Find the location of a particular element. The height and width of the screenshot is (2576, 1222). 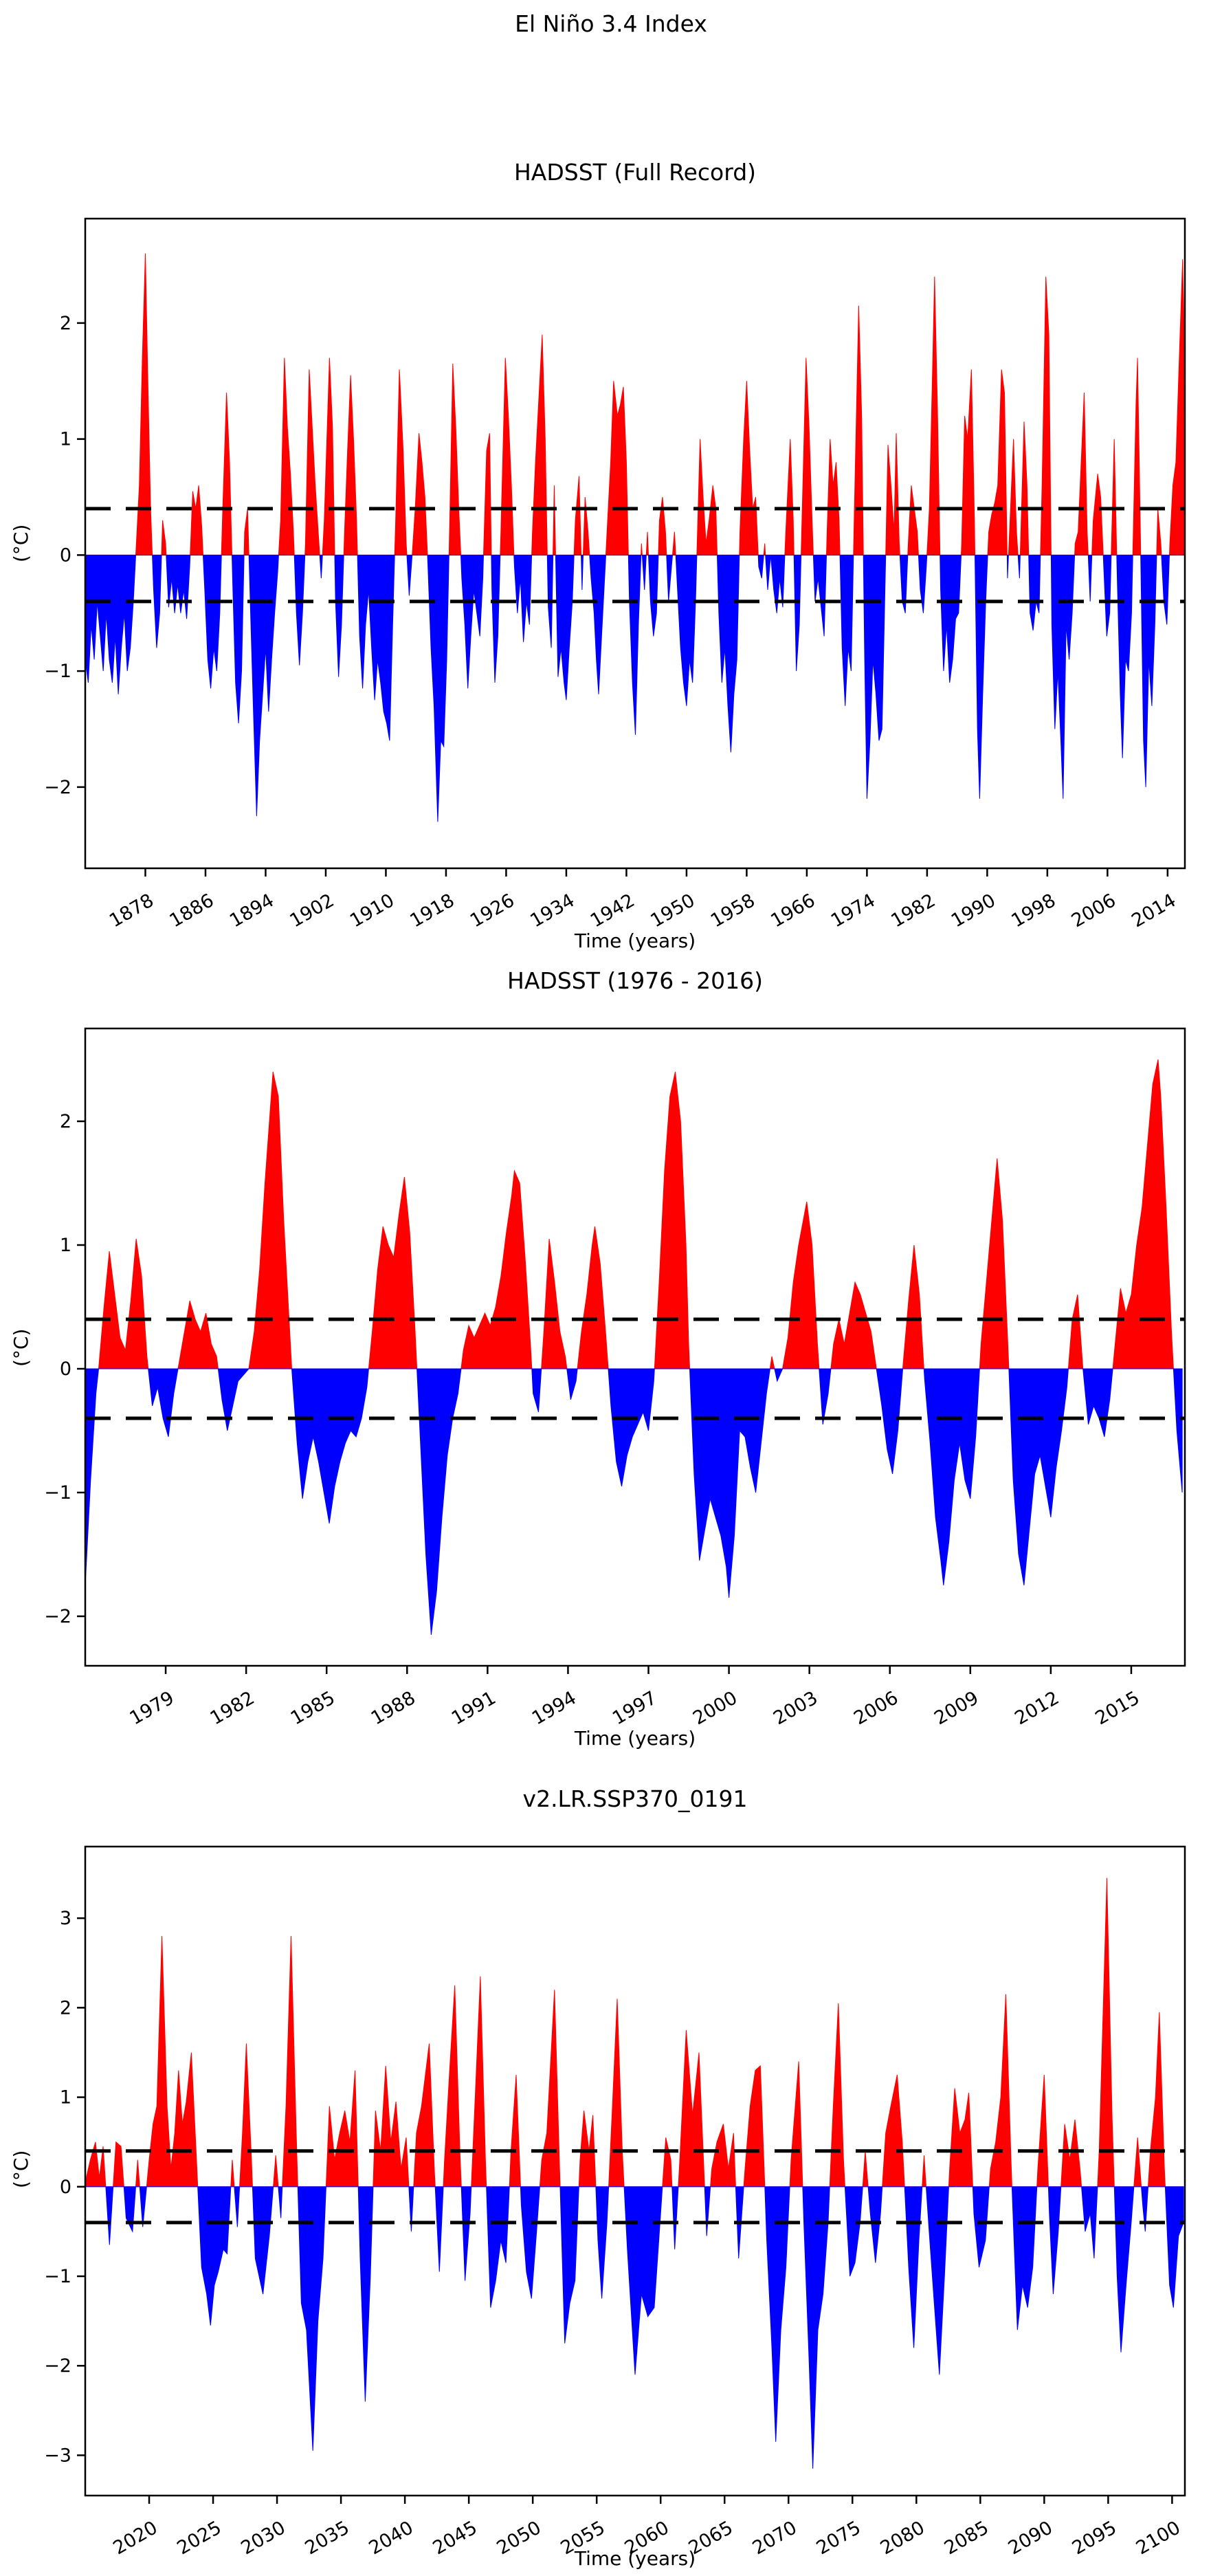

x-tick-label: 1942 is located at coordinates (612, 911).